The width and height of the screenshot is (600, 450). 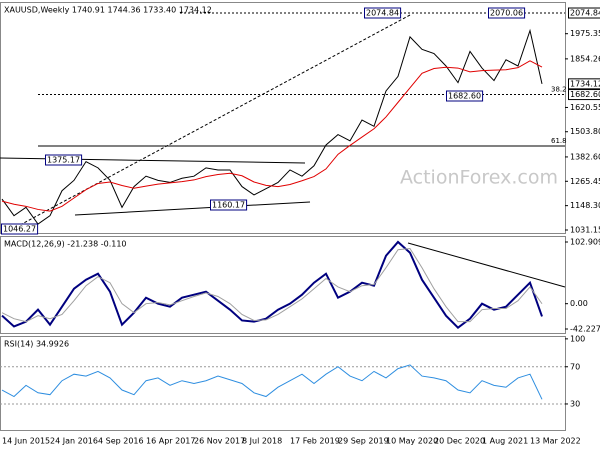 I want to click on y-tick-label: 0.00, so click(x=579, y=303).